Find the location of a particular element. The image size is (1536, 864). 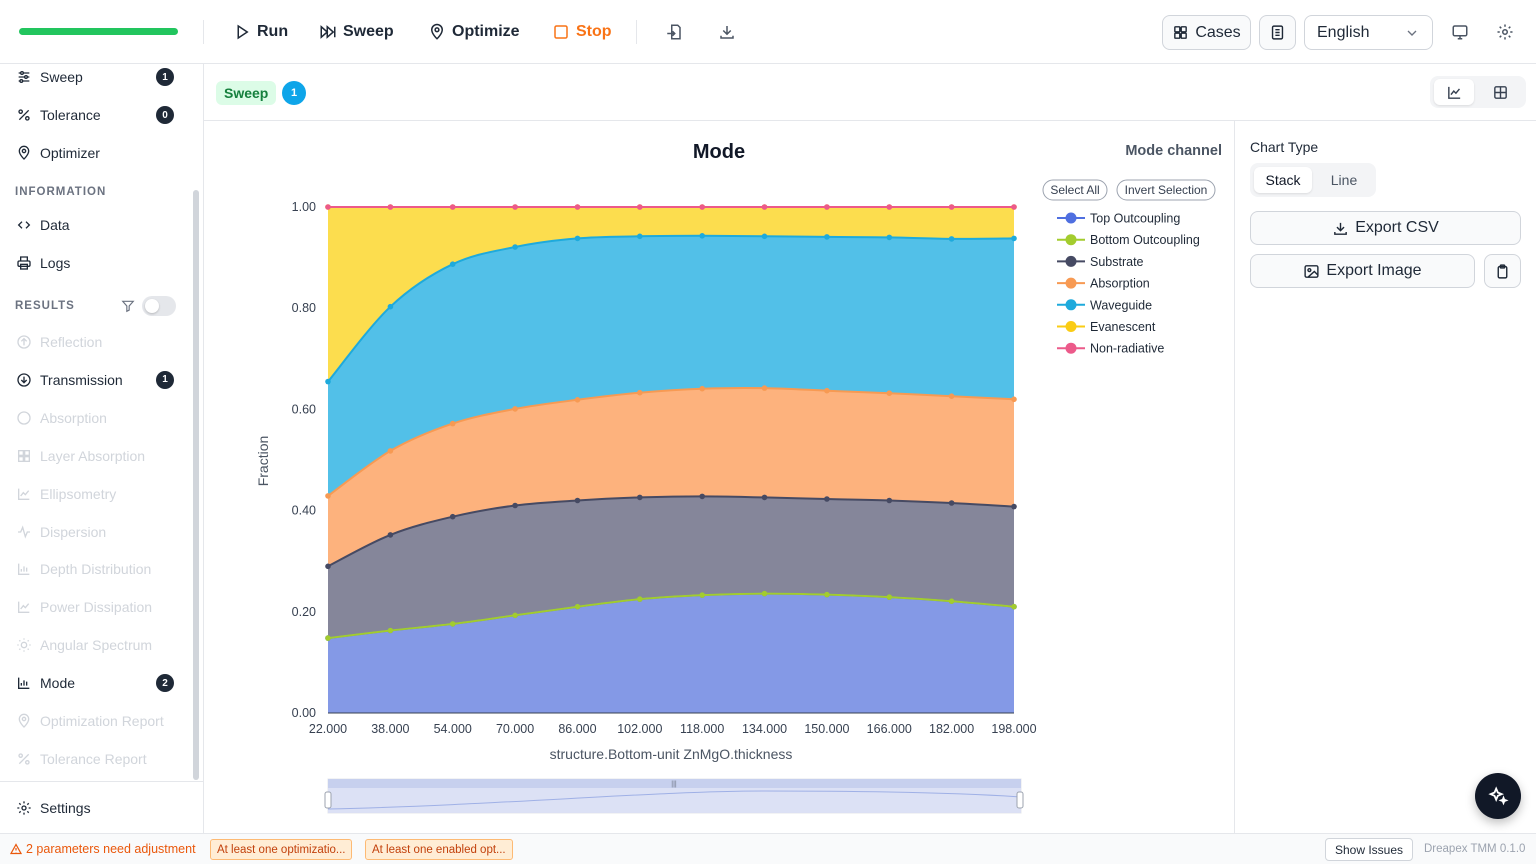

zoom-handle-right is located at coordinates (1020, 800).